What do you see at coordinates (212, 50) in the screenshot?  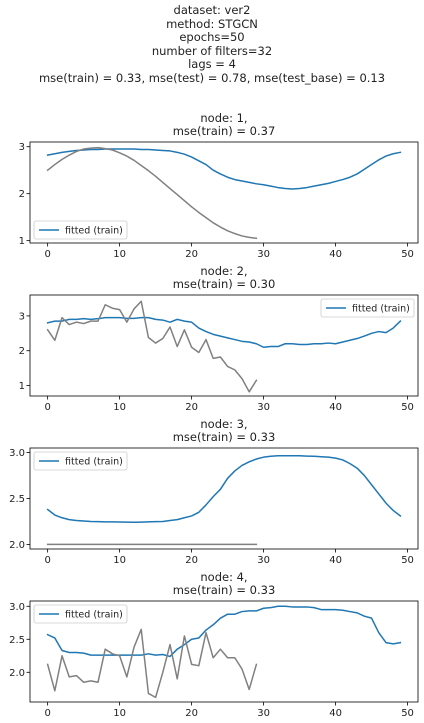 I see `suptitle-line: number of filters=32` at bounding box center [212, 50].